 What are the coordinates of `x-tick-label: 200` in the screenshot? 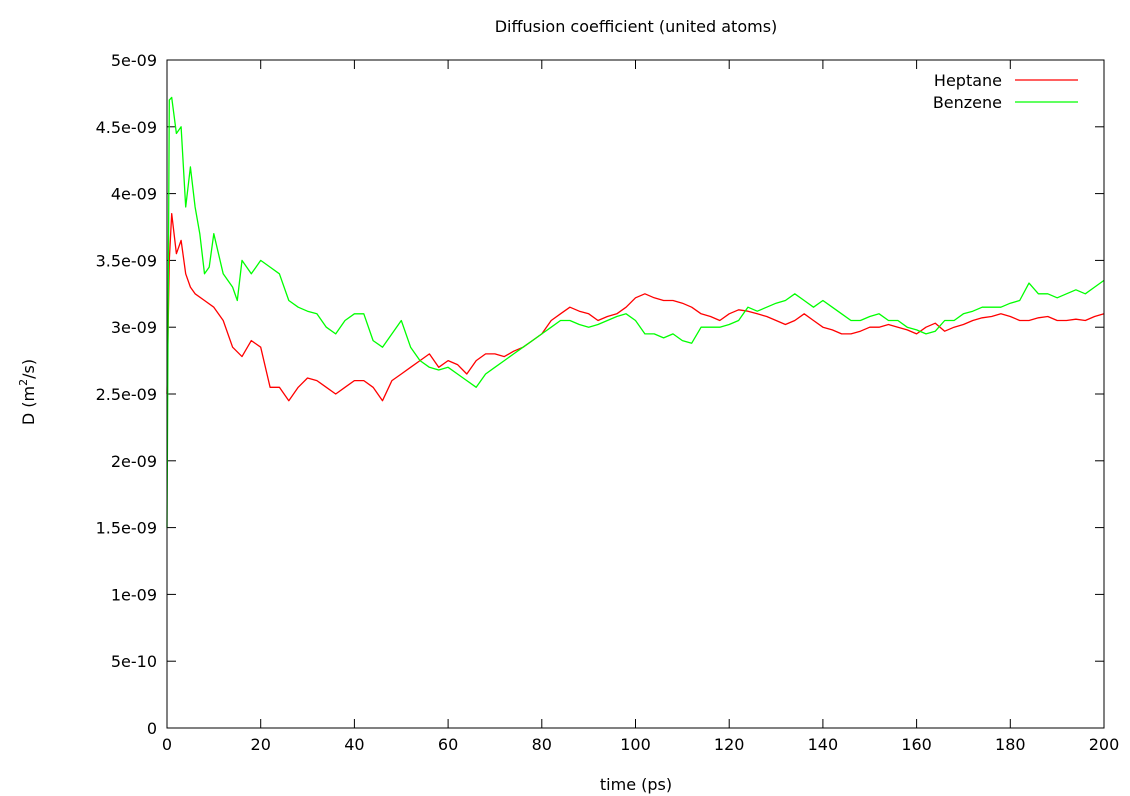 It's located at (1104, 744).